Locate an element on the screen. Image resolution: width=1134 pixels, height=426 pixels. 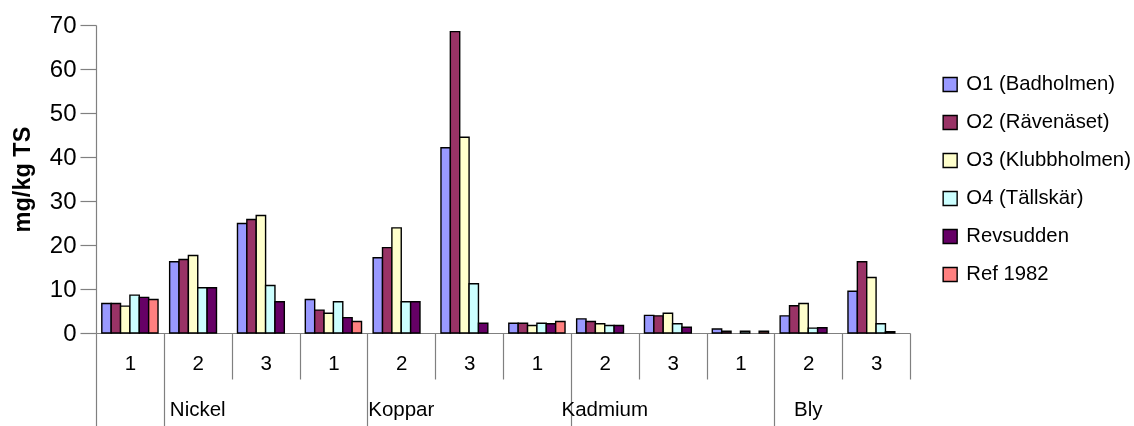
legend-label: O4 (Tällskär) is located at coordinates (1025, 197).